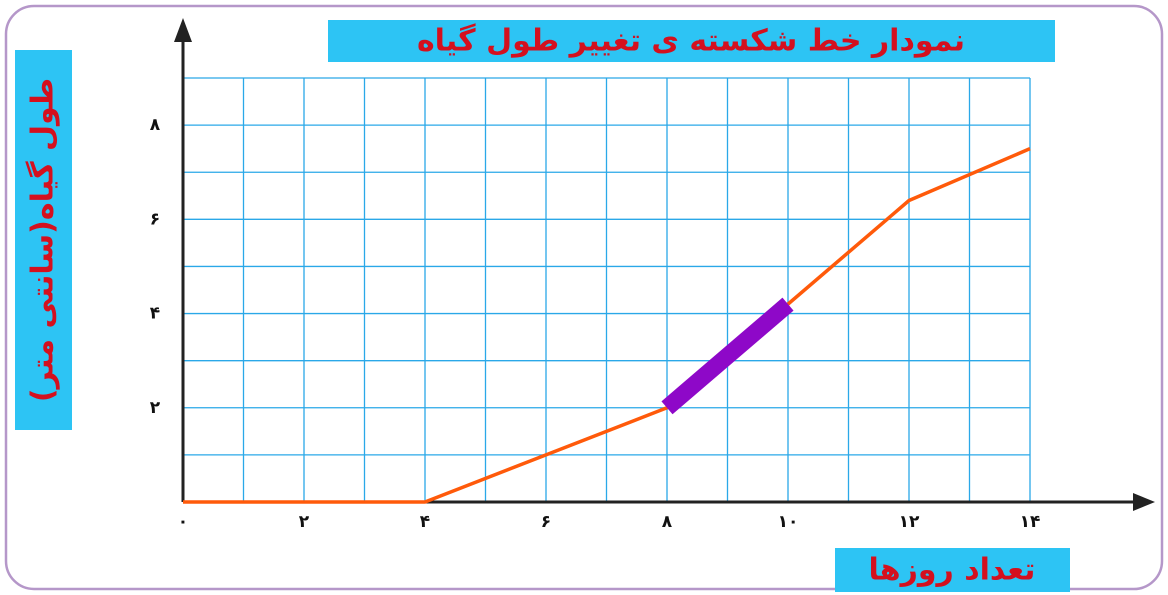 This screenshot has height=595, width=1168. I want to click on y-axis-label: طول گیاه(سانتی متر), so click(43, 240).